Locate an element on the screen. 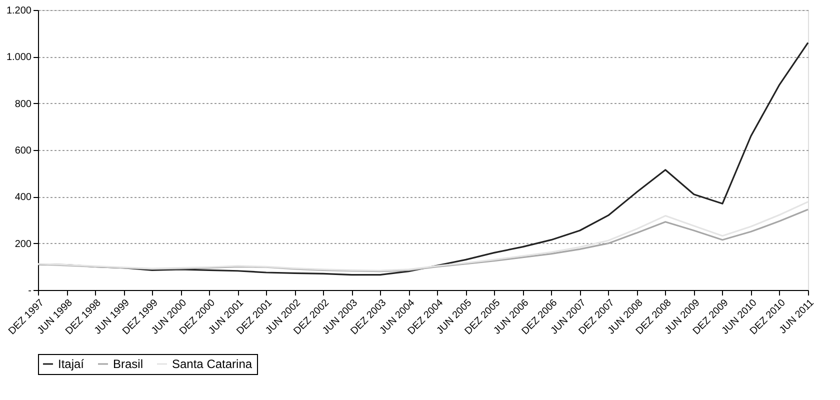  y-tick-label: 600 is located at coordinates (23, 151).